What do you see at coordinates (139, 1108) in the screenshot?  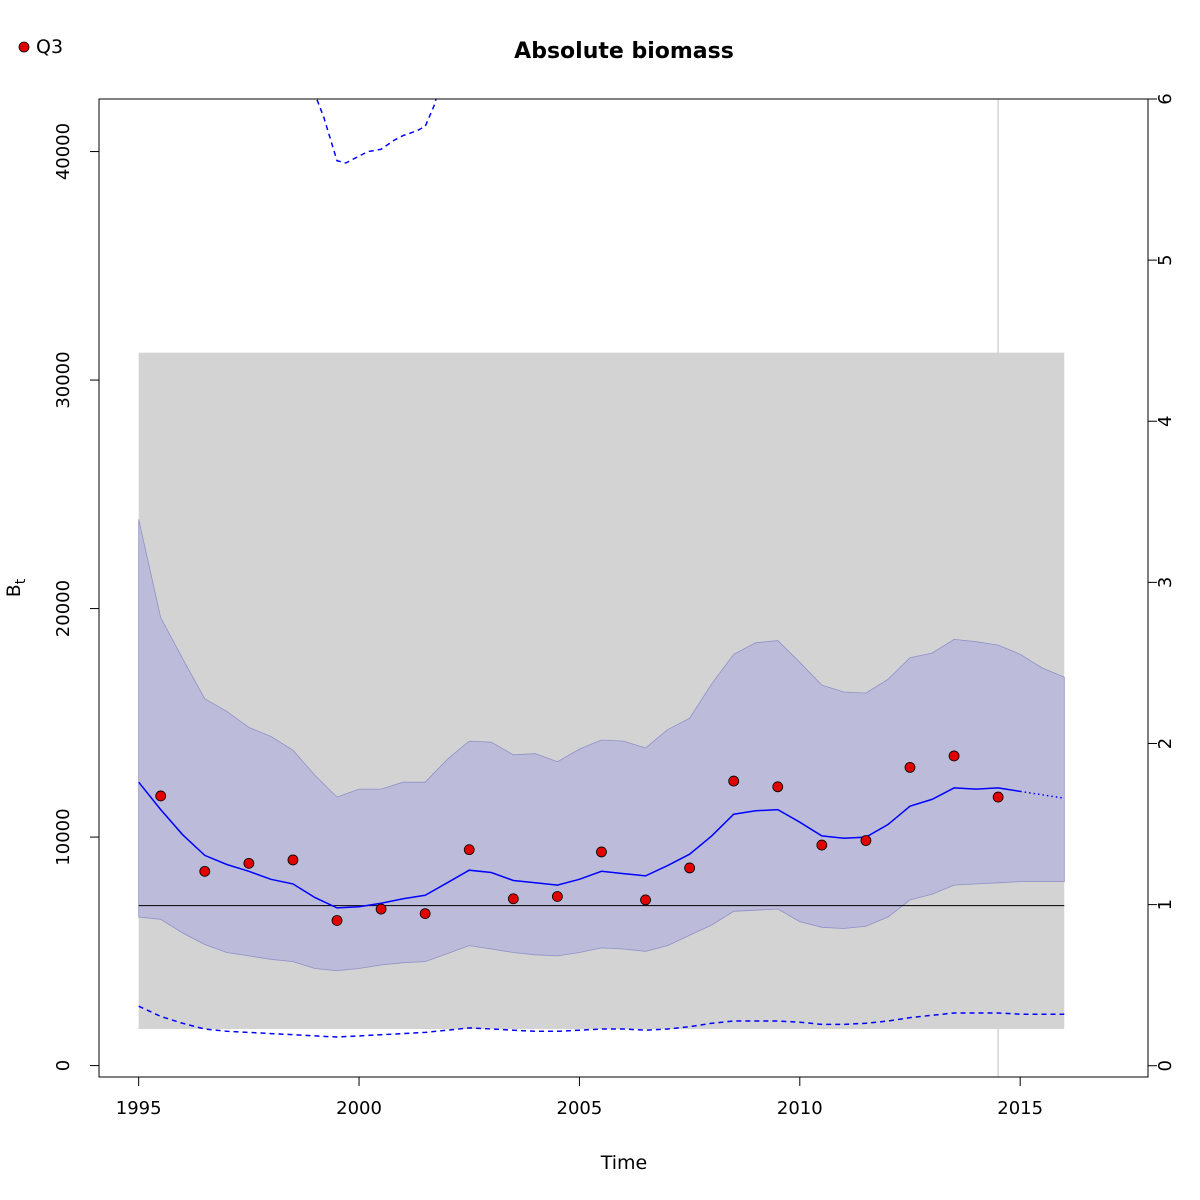 I see `x-tick-label: 1995` at bounding box center [139, 1108].